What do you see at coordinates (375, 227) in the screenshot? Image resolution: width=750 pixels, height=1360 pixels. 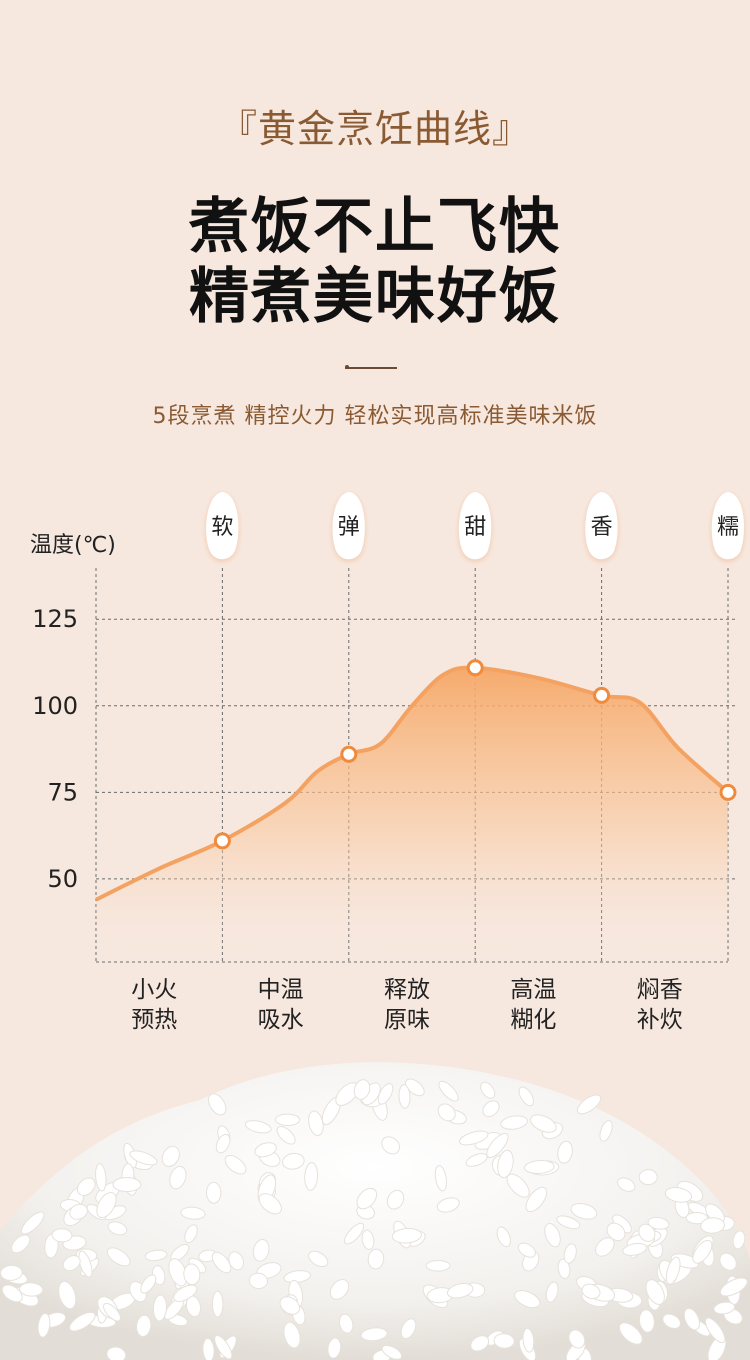 I see `headline-line-1: 煮饭不止飞快` at bounding box center [375, 227].